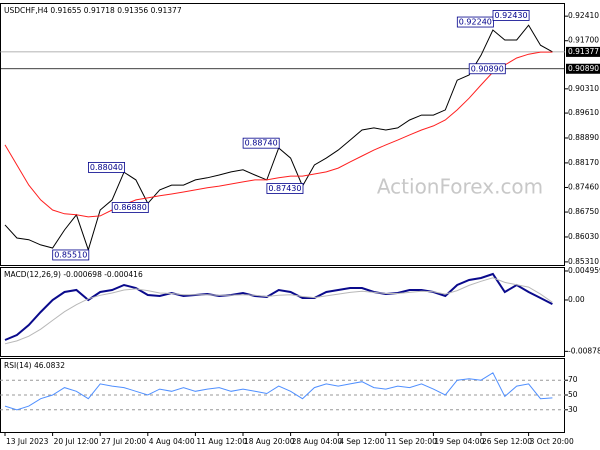  Describe the element at coordinates (583, 15) in the screenshot. I see `y-tick-label: 0.92410` at that location.